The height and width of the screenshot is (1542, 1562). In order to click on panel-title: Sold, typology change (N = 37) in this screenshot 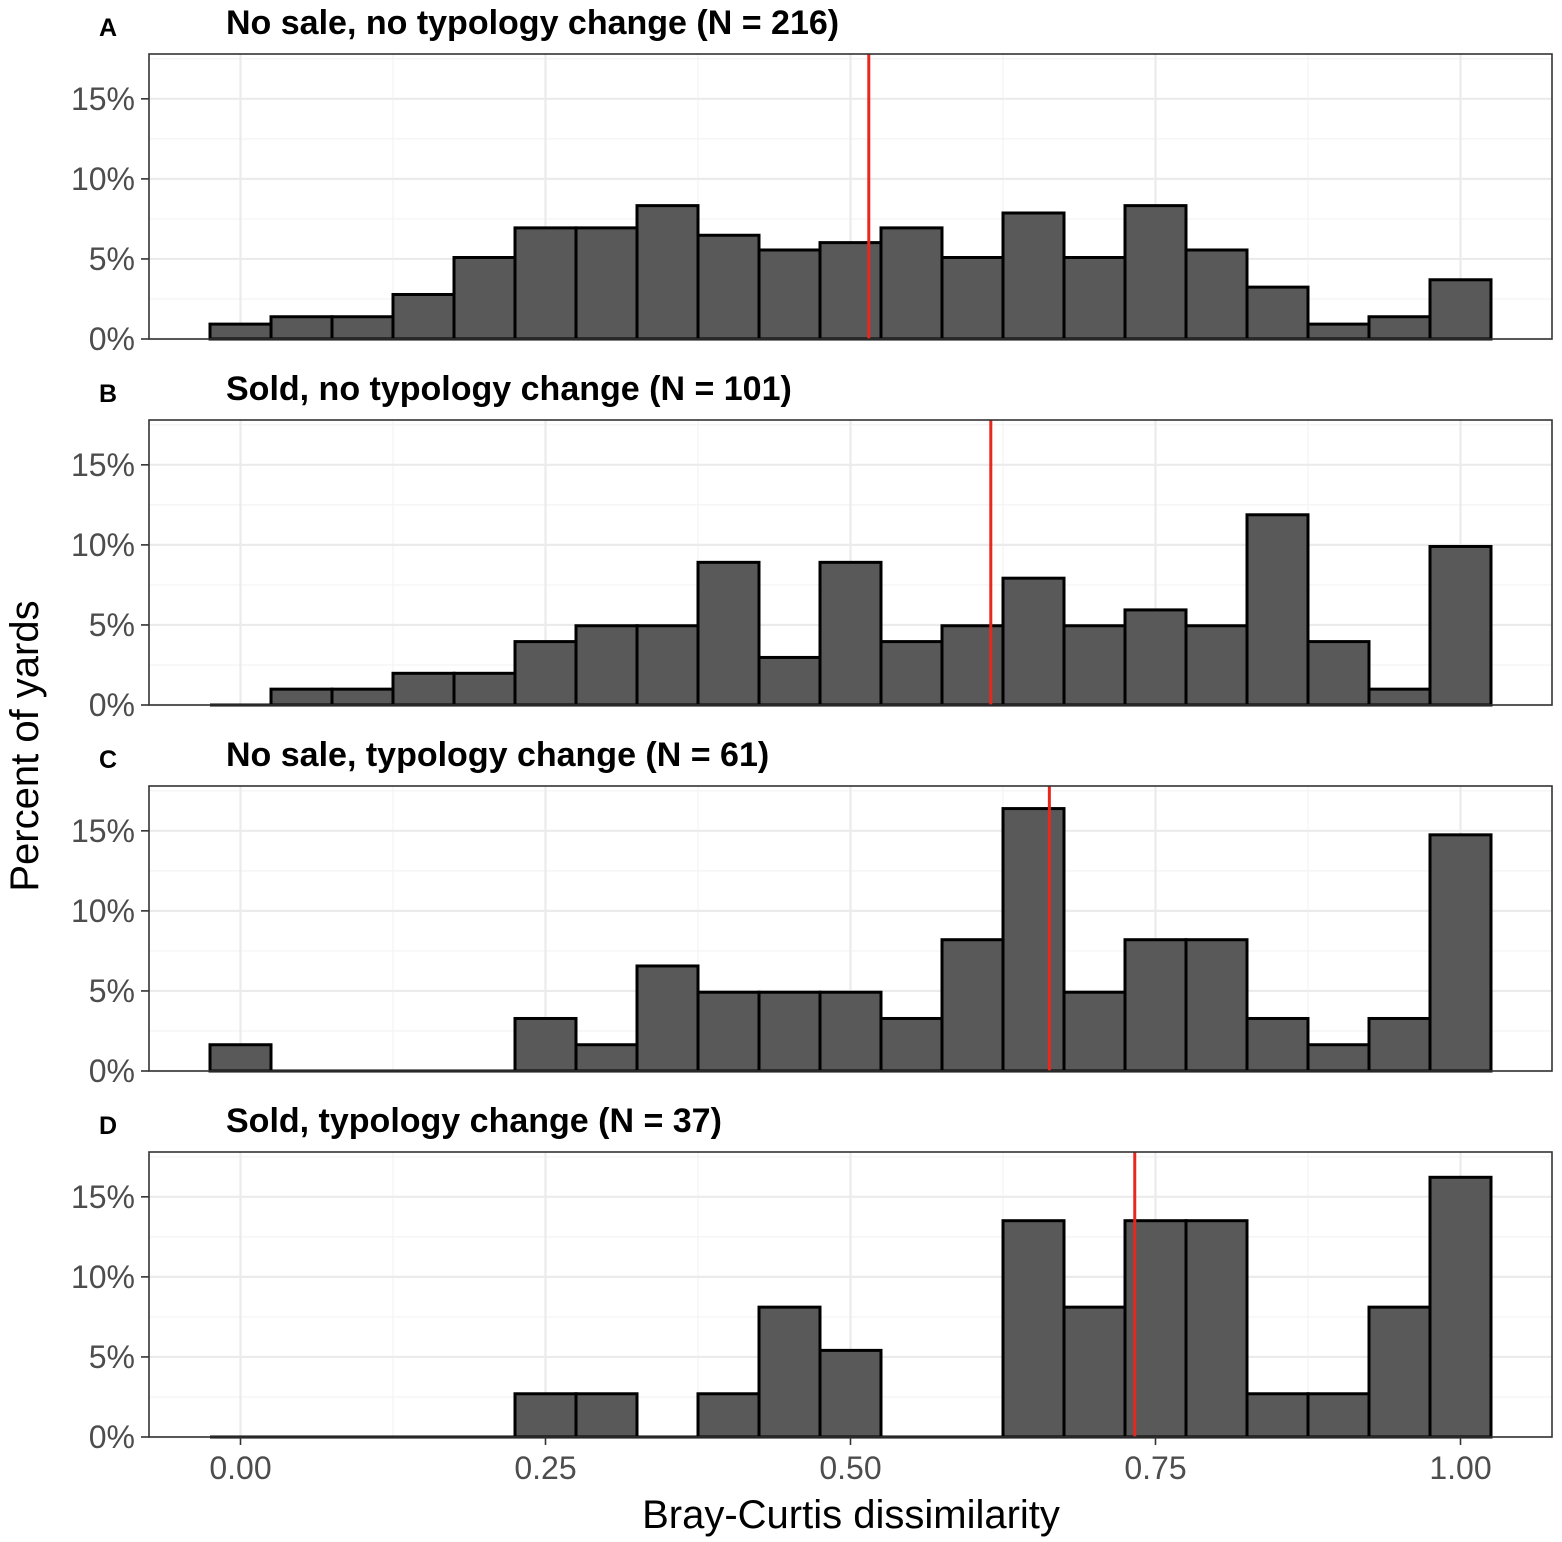, I will do `click(474, 1121)`.